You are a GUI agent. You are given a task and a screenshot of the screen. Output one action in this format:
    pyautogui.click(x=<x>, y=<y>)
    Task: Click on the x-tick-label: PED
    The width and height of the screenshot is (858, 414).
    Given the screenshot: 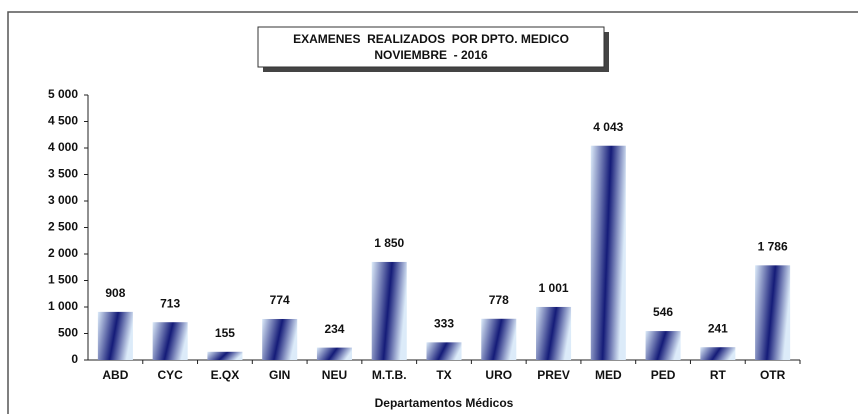 What is the action you would take?
    pyautogui.click(x=663, y=375)
    